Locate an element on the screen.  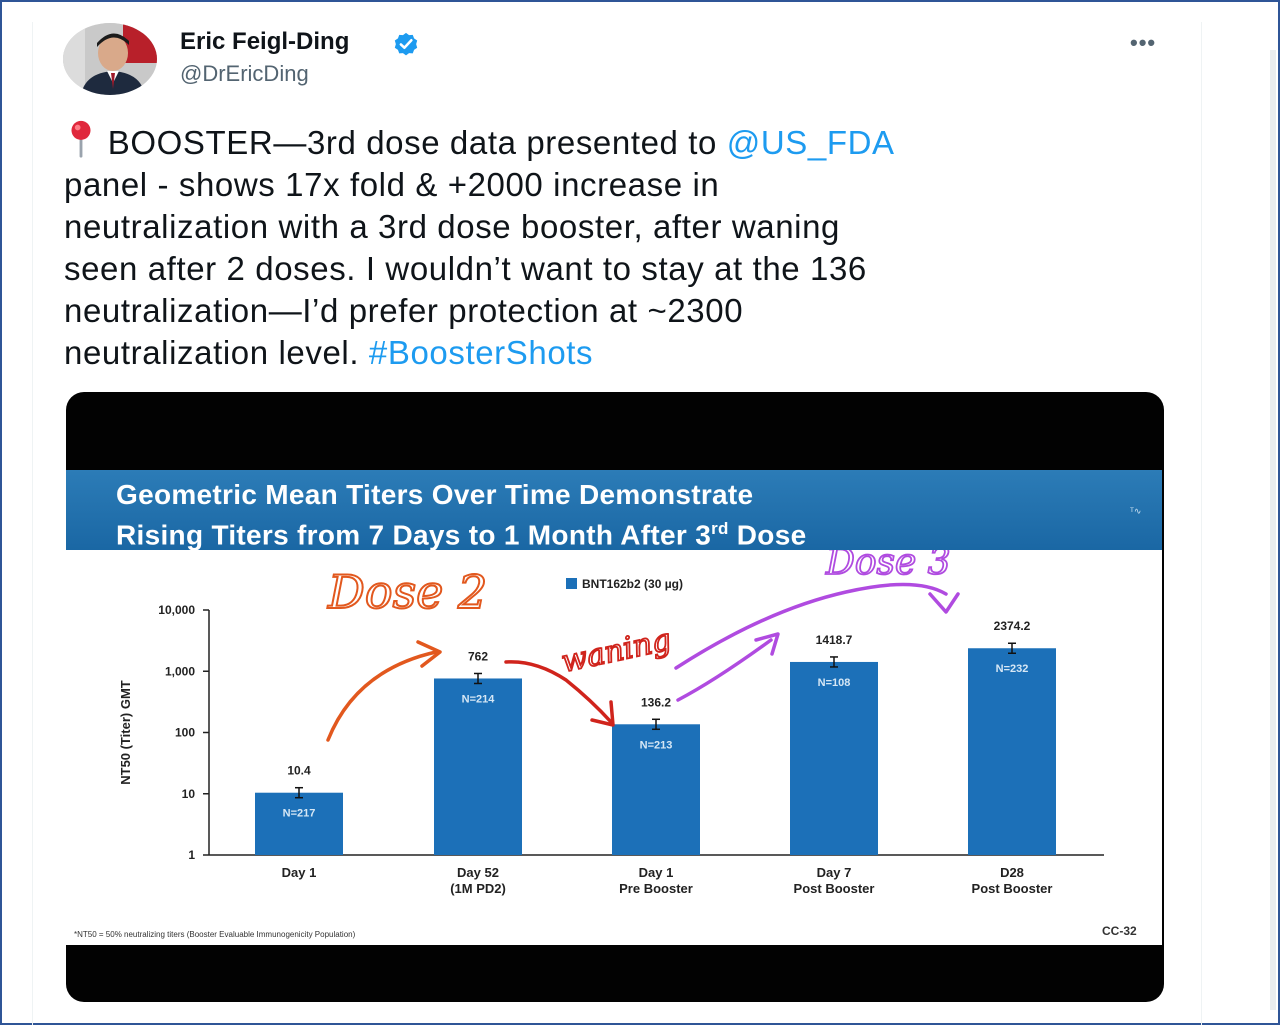
scrollbar is located at coordinates (1273, 530).